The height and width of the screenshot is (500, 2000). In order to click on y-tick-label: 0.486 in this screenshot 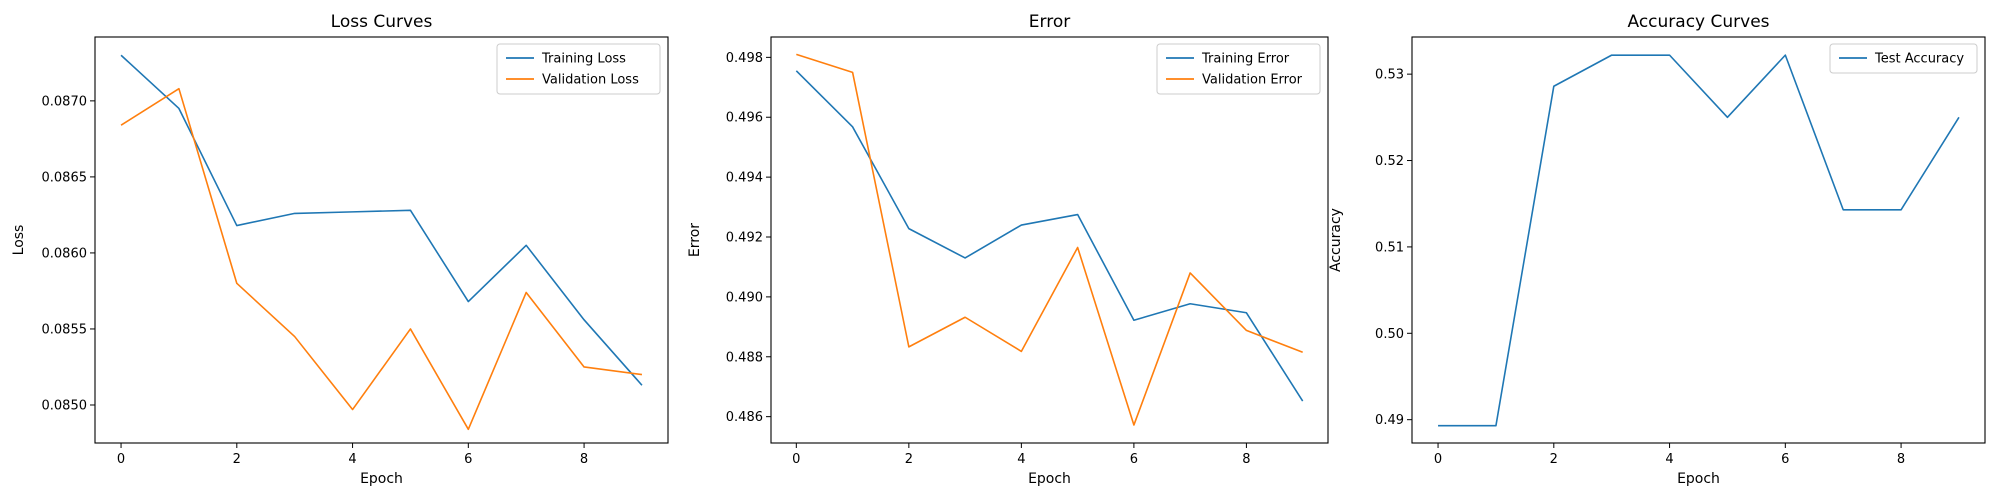, I will do `click(744, 417)`.